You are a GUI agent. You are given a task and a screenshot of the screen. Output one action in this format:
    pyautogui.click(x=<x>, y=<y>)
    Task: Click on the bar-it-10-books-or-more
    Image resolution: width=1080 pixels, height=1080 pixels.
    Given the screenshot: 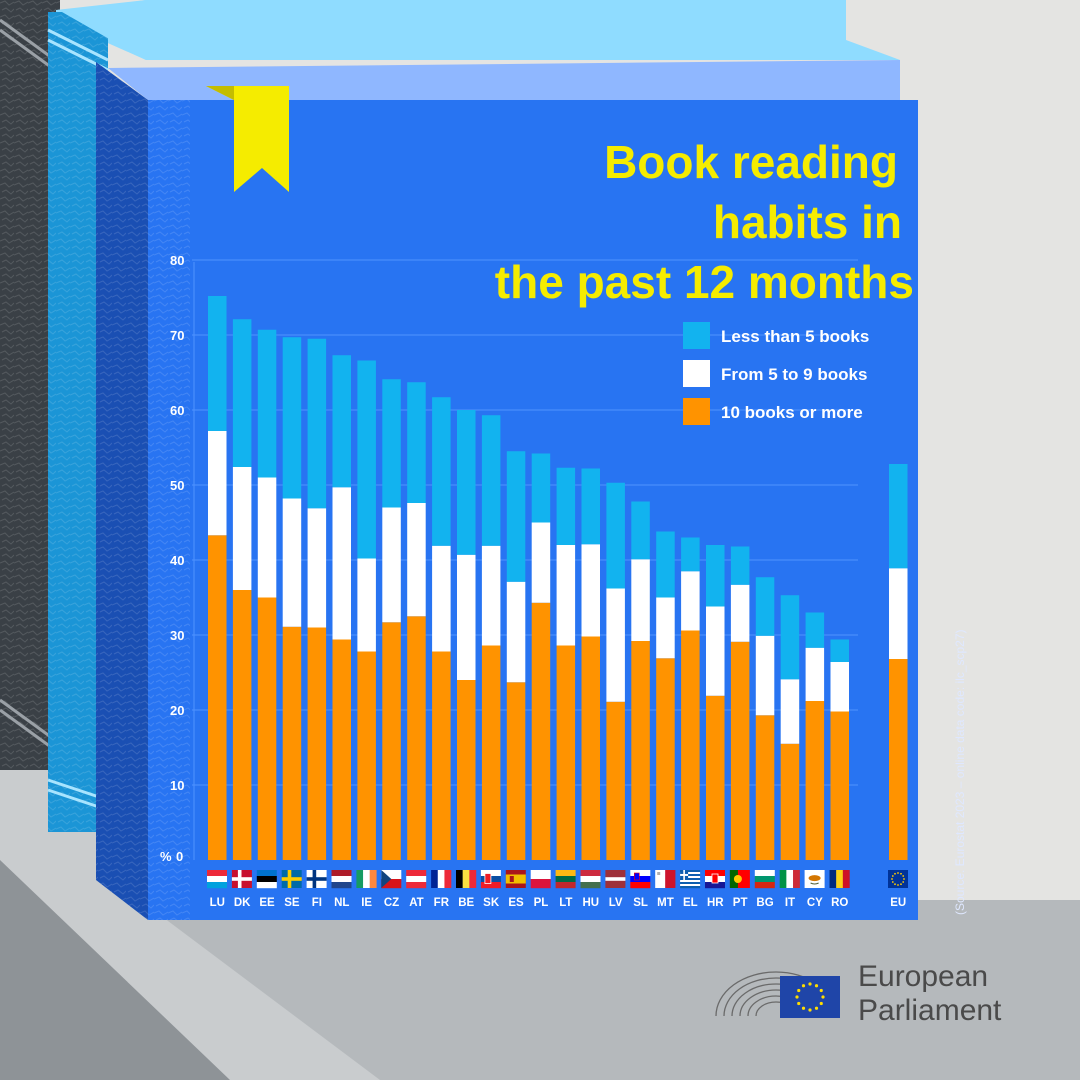 What is the action you would take?
    pyautogui.click(x=790, y=801)
    